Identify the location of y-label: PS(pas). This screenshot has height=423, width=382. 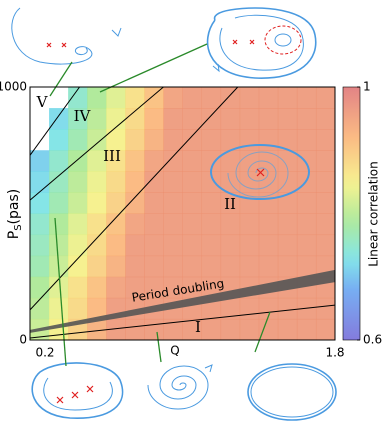
(15, 214).